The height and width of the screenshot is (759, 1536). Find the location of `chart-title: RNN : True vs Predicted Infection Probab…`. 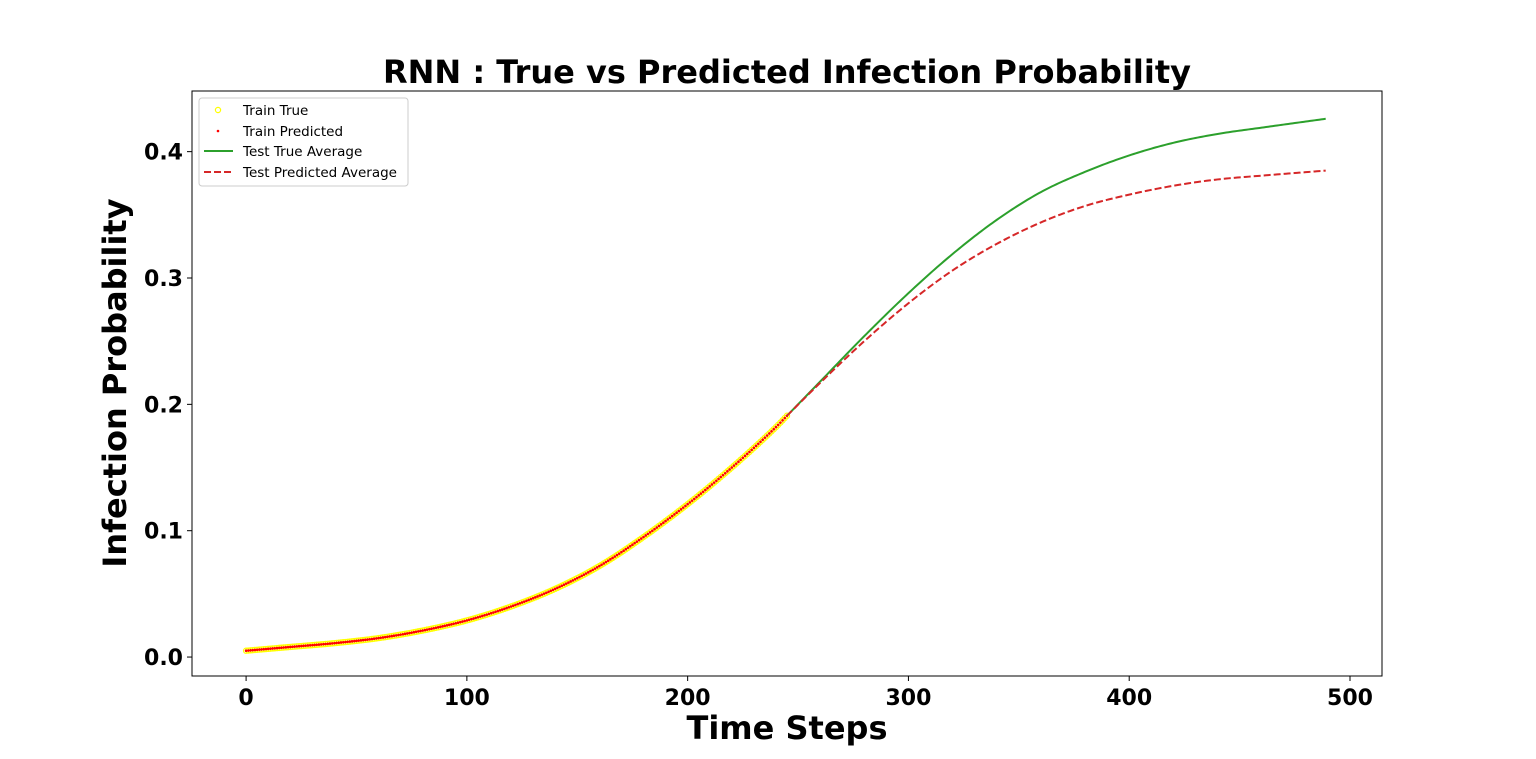

chart-title: RNN : True vs Predicted Infection Probab… is located at coordinates (787, 72).